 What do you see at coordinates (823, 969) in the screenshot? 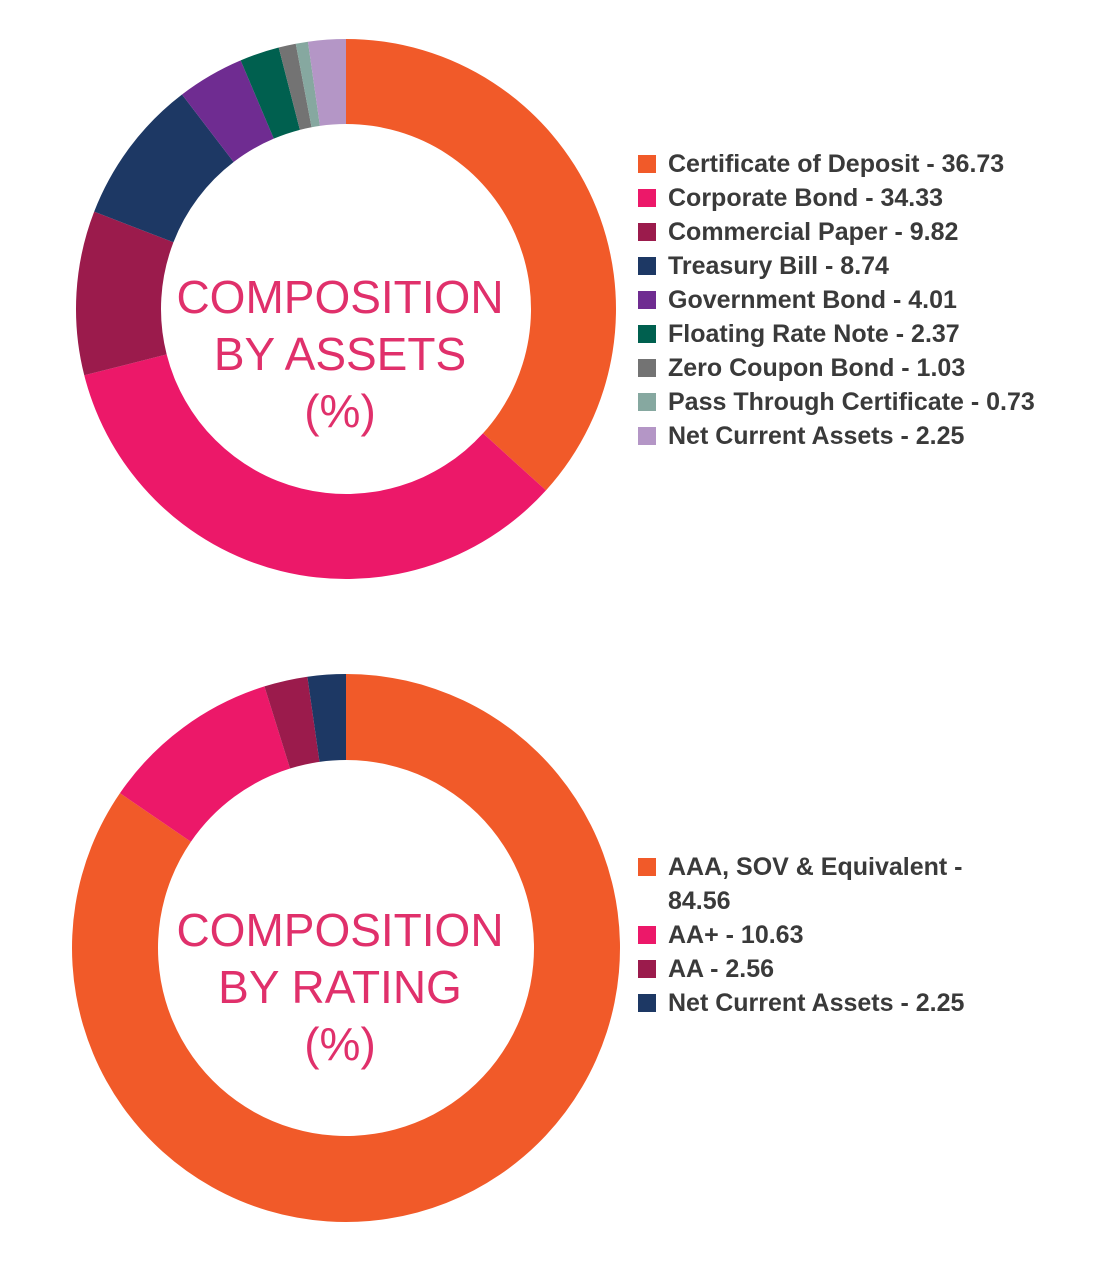
I see `legend-item-aa: AA - 2.56` at bounding box center [823, 969].